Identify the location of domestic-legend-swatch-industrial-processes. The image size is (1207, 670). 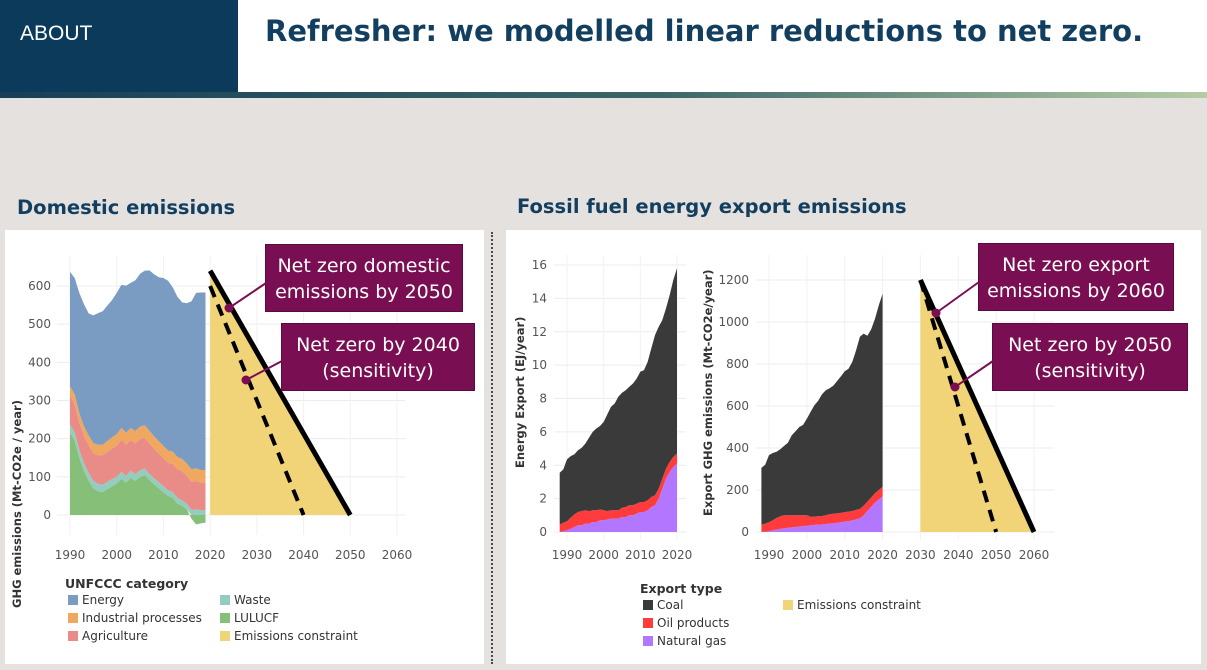
(73, 618).